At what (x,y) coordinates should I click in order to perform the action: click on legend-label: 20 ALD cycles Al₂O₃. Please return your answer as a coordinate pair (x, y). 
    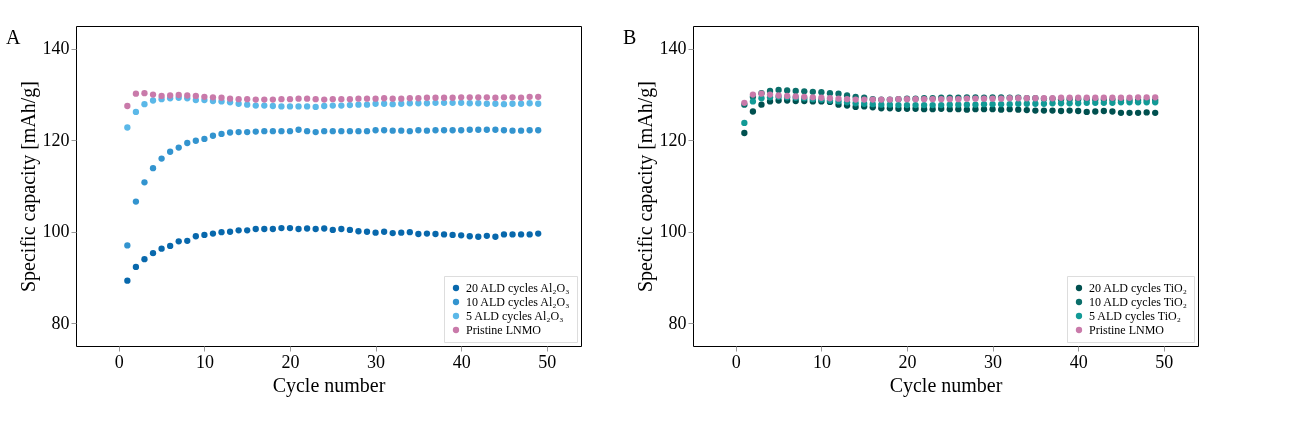
    Looking at the image, I should click on (518, 288).